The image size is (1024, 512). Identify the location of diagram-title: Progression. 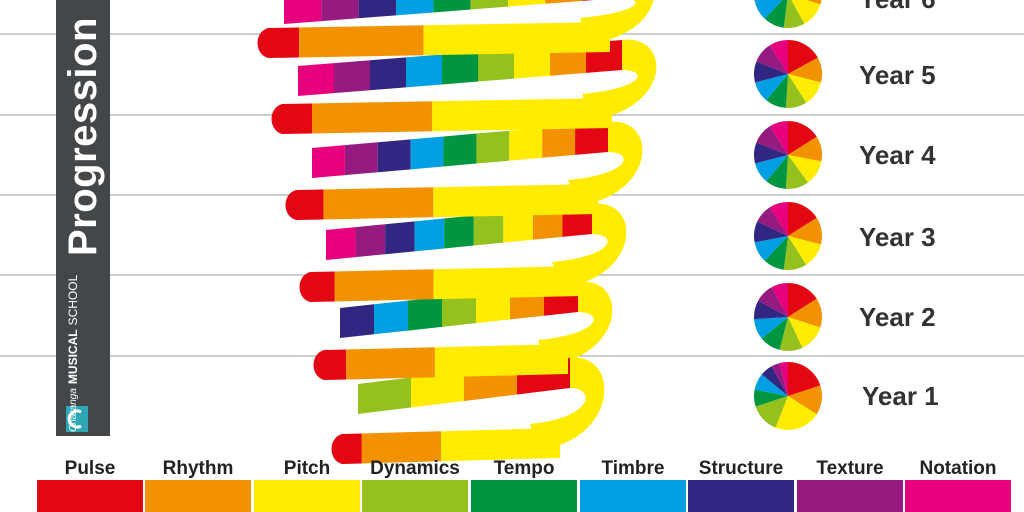
(83, 136).